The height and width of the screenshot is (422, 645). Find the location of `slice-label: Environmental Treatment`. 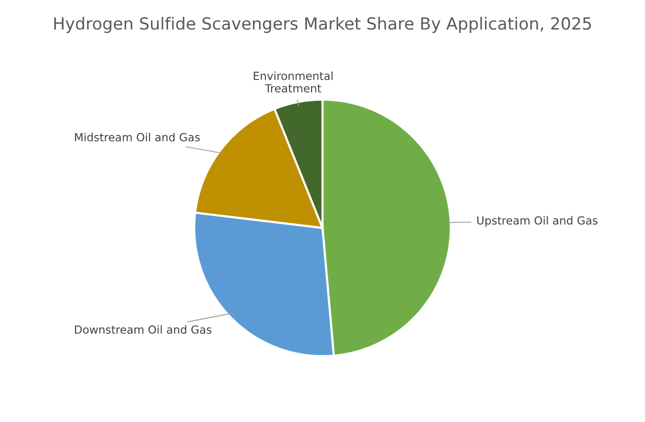

slice-label: Environmental Treatment is located at coordinates (293, 81).